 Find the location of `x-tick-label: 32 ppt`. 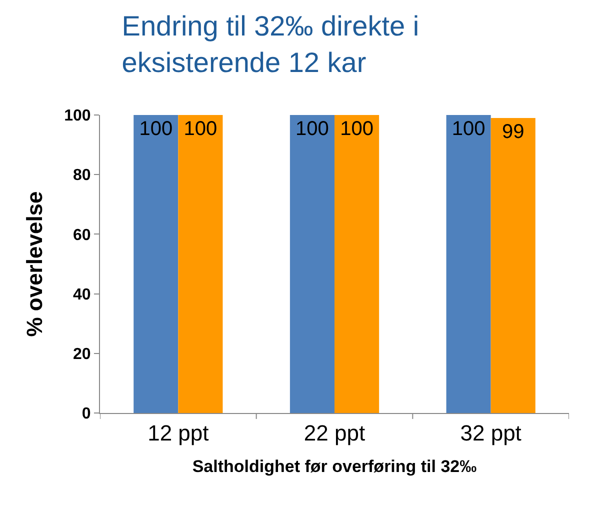

x-tick-label: 32 ppt is located at coordinates (491, 433).